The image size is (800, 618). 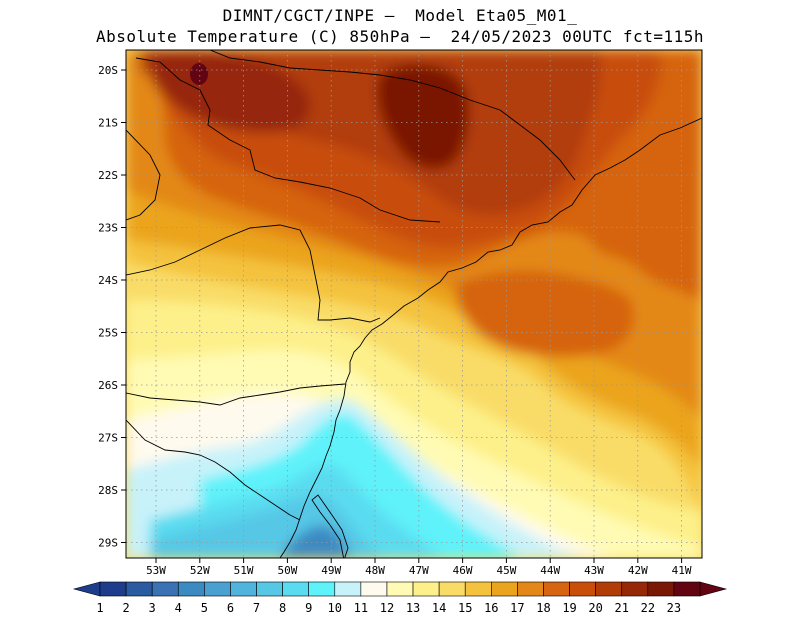 What do you see at coordinates (108, 385) in the screenshot?
I see `lat-tick-label: 26S` at bounding box center [108, 385].